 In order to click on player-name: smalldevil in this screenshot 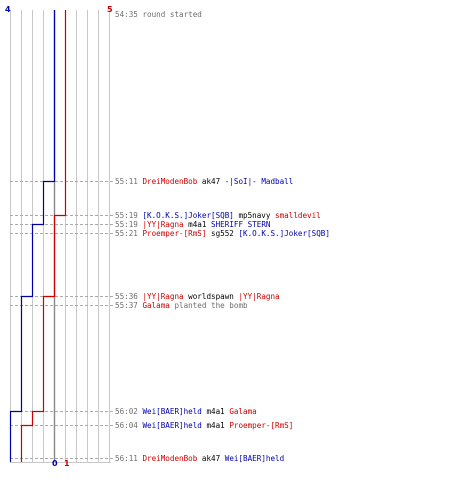, I will do `click(298, 215)`.